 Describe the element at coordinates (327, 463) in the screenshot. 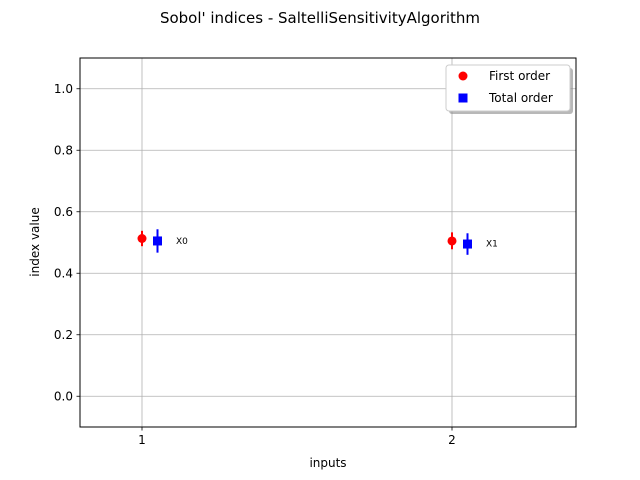

I see `x-axis-label: inputs` at that location.